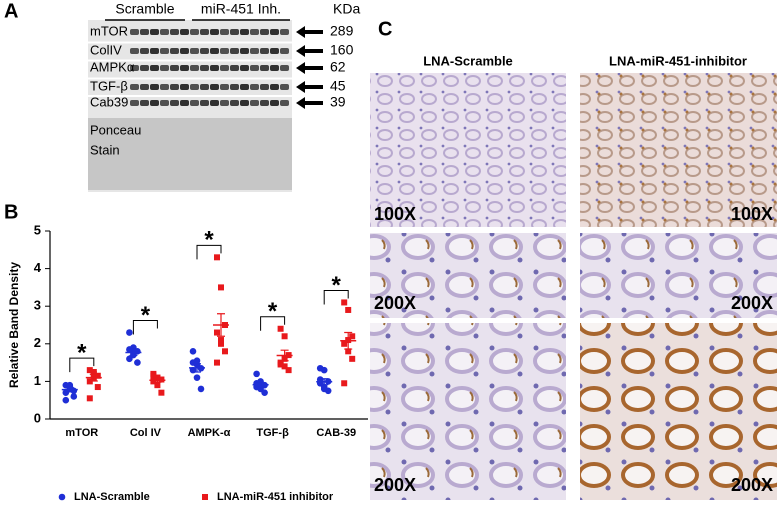 Image resolution: width=777 pixels, height=505 pixels. Describe the element at coordinates (38, 267) in the screenshot. I see `y-tick-label: 4` at that location.